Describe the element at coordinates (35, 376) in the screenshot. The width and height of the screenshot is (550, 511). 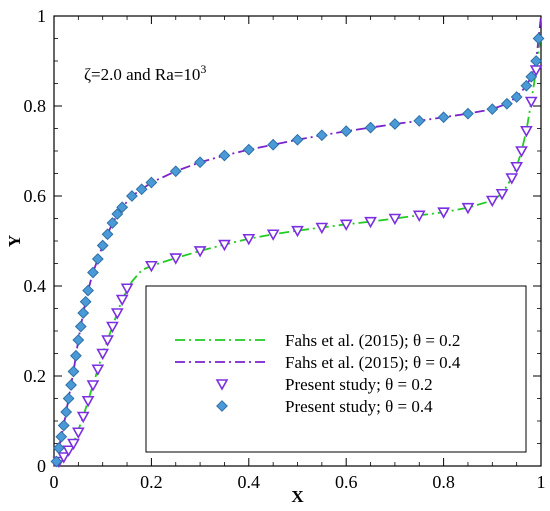
I see `y-tick-label: 0.2` at that location.